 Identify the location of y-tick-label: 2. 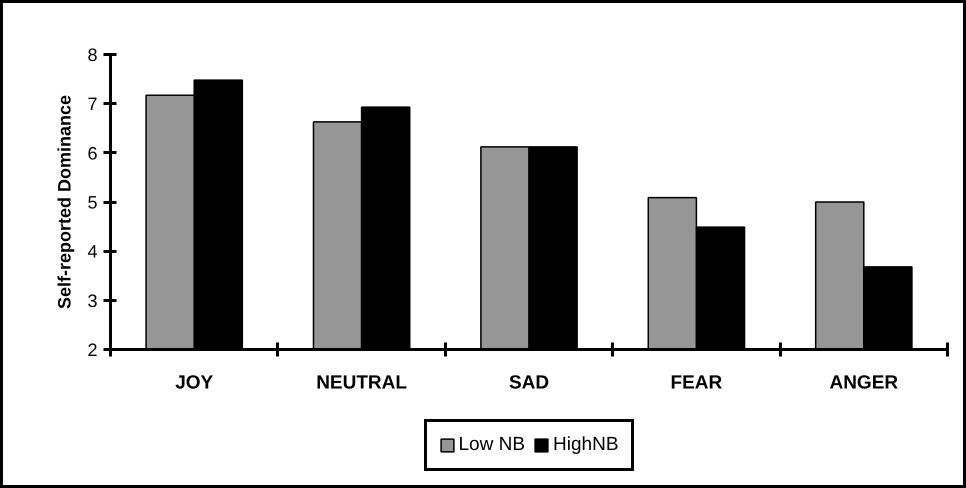
(92, 350).